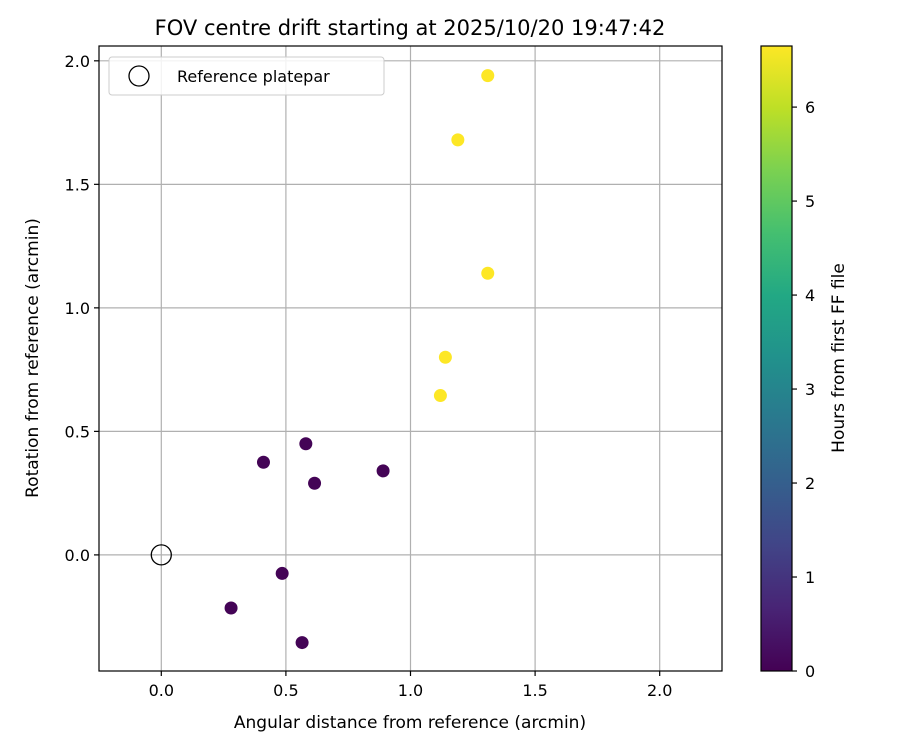 Image resolution: width=900 pixels, height=750 pixels. I want to click on x-tick-label: 1.5, so click(534, 690).